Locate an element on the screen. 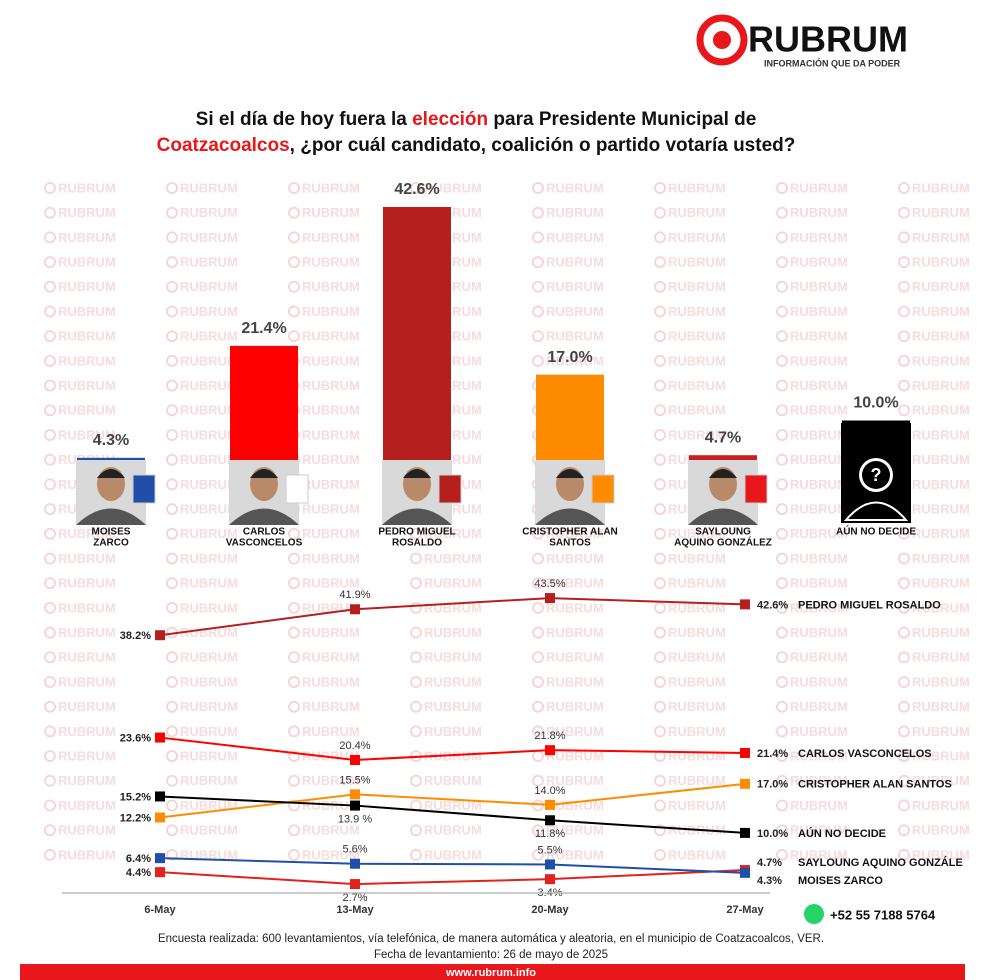 The image size is (982, 980). value-label: 10.0% is located at coordinates (772, 834).